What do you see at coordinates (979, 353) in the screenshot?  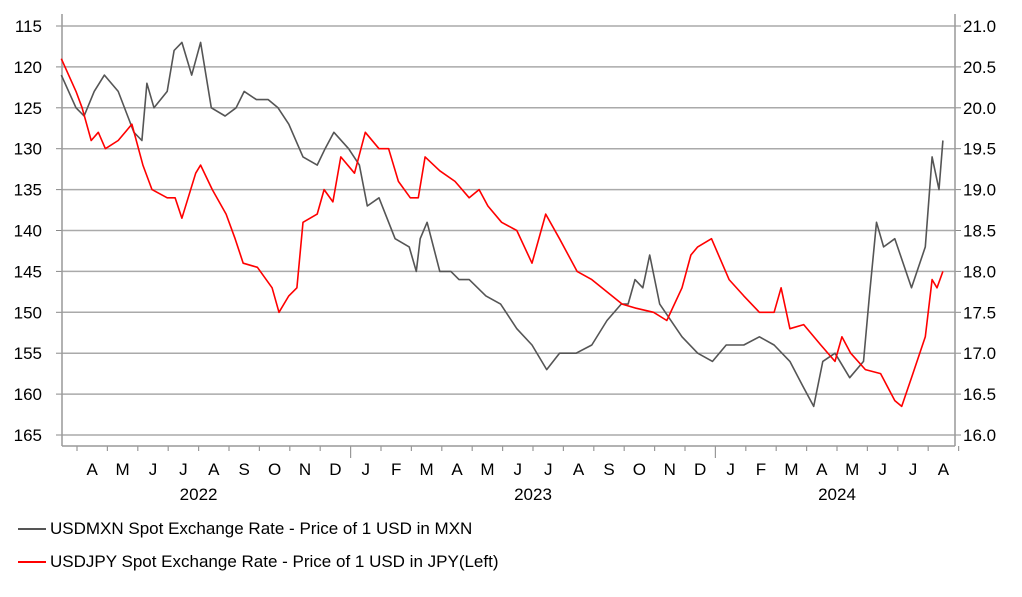 I see `right-tick-label: 17.0` at bounding box center [979, 353].